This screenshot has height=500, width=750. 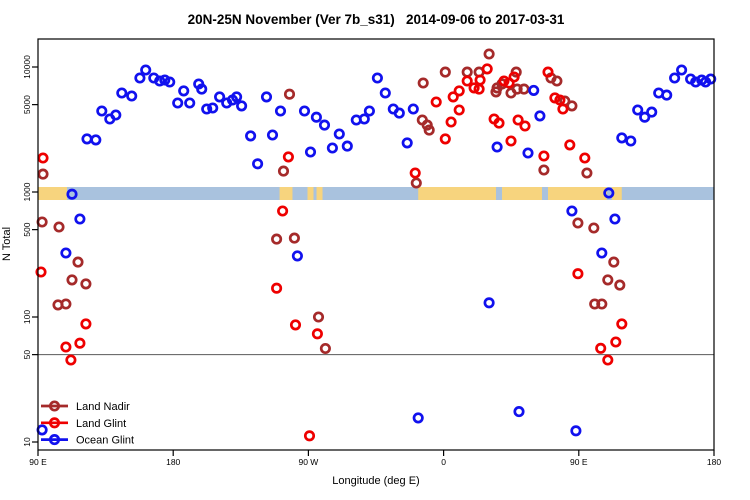 What do you see at coordinates (443, 462) in the screenshot?
I see `x-tick-label: 0` at bounding box center [443, 462].